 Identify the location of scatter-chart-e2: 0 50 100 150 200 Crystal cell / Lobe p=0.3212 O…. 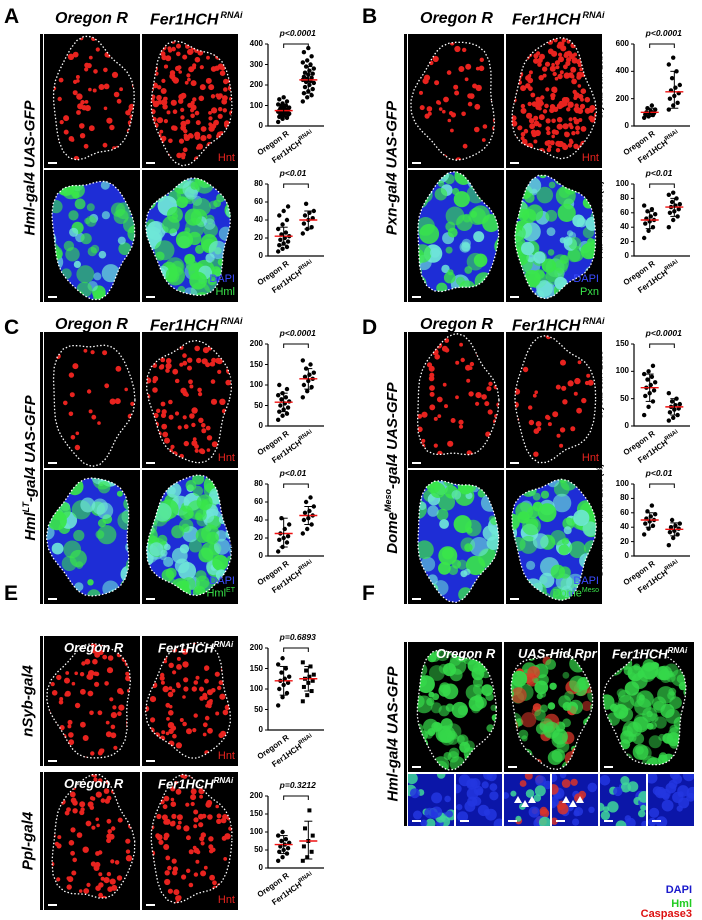
(287, 846).